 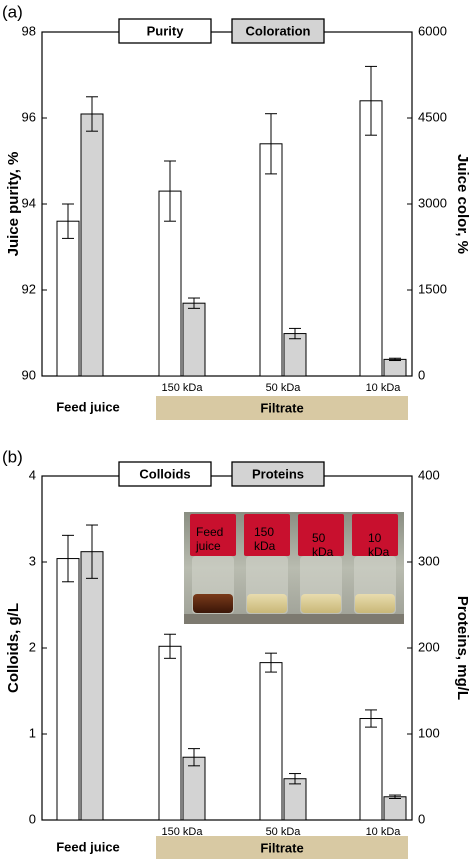 I want to click on legend-label-left: Colloids, so click(x=164, y=473).